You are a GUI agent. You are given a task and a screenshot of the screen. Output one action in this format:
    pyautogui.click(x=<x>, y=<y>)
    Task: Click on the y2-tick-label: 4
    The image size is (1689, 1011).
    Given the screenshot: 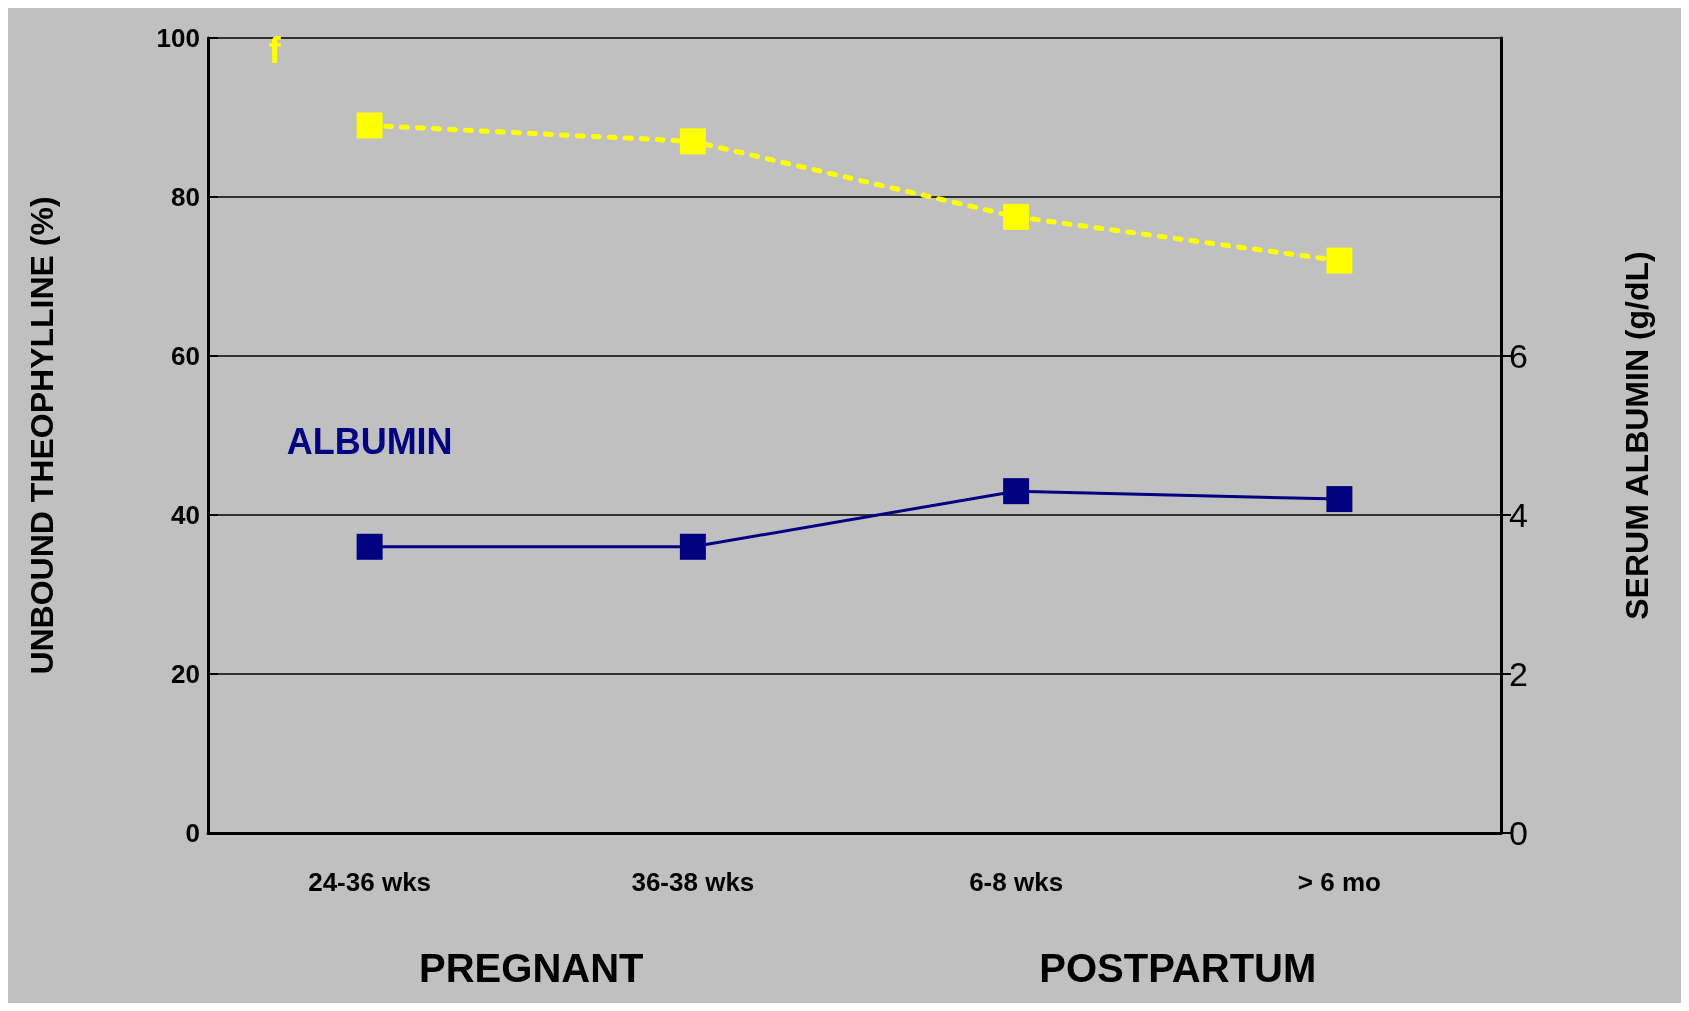 What is the action you would take?
    pyautogui.click(x=1518, y=515)
    